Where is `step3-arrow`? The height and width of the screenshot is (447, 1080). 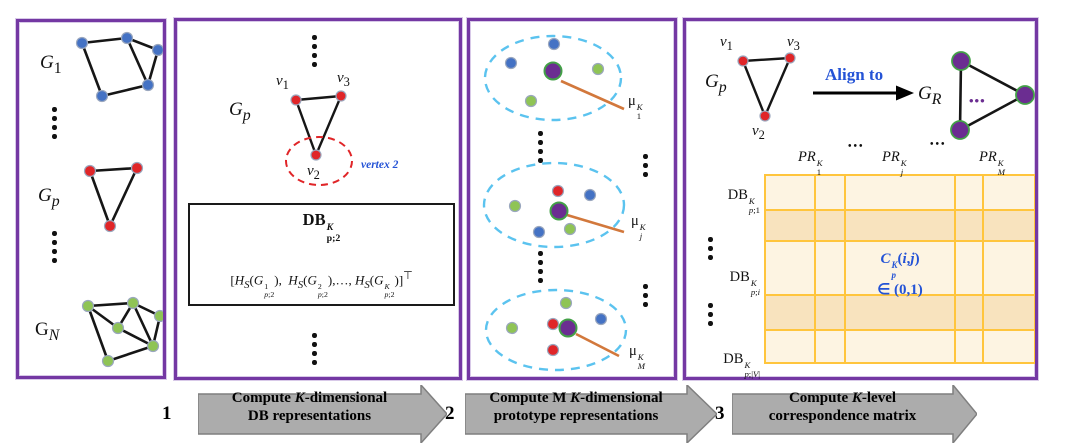 step3-arrow is located at coordinates (854, 414).